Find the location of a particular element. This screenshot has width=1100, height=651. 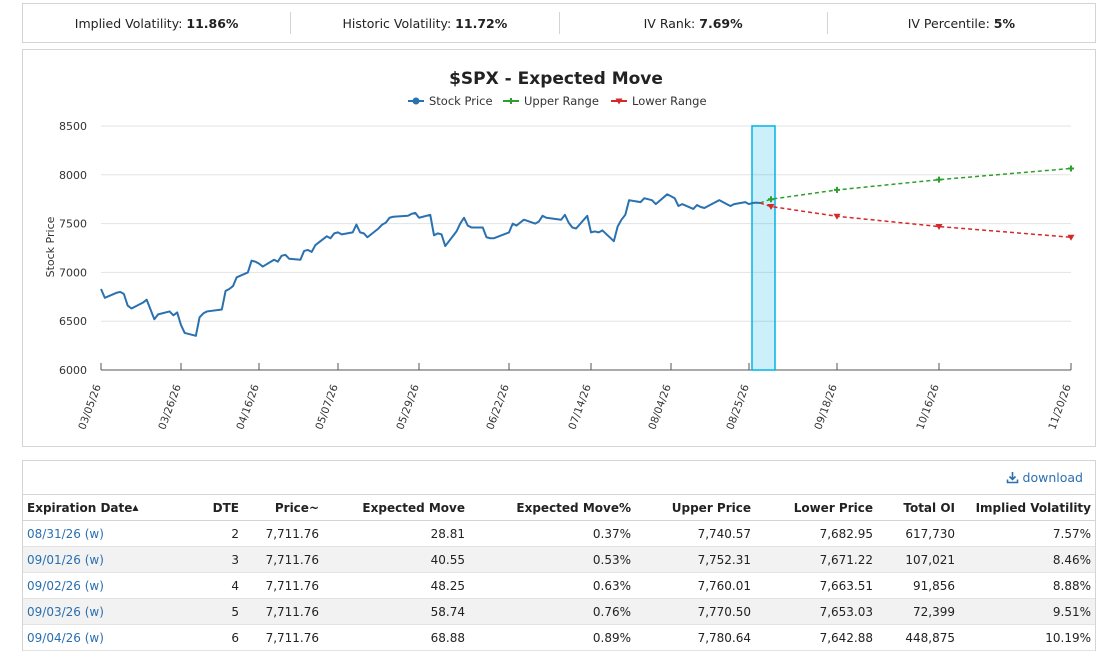

legend-item-stock-price: Stock Price is located at coordinates (450, 101).